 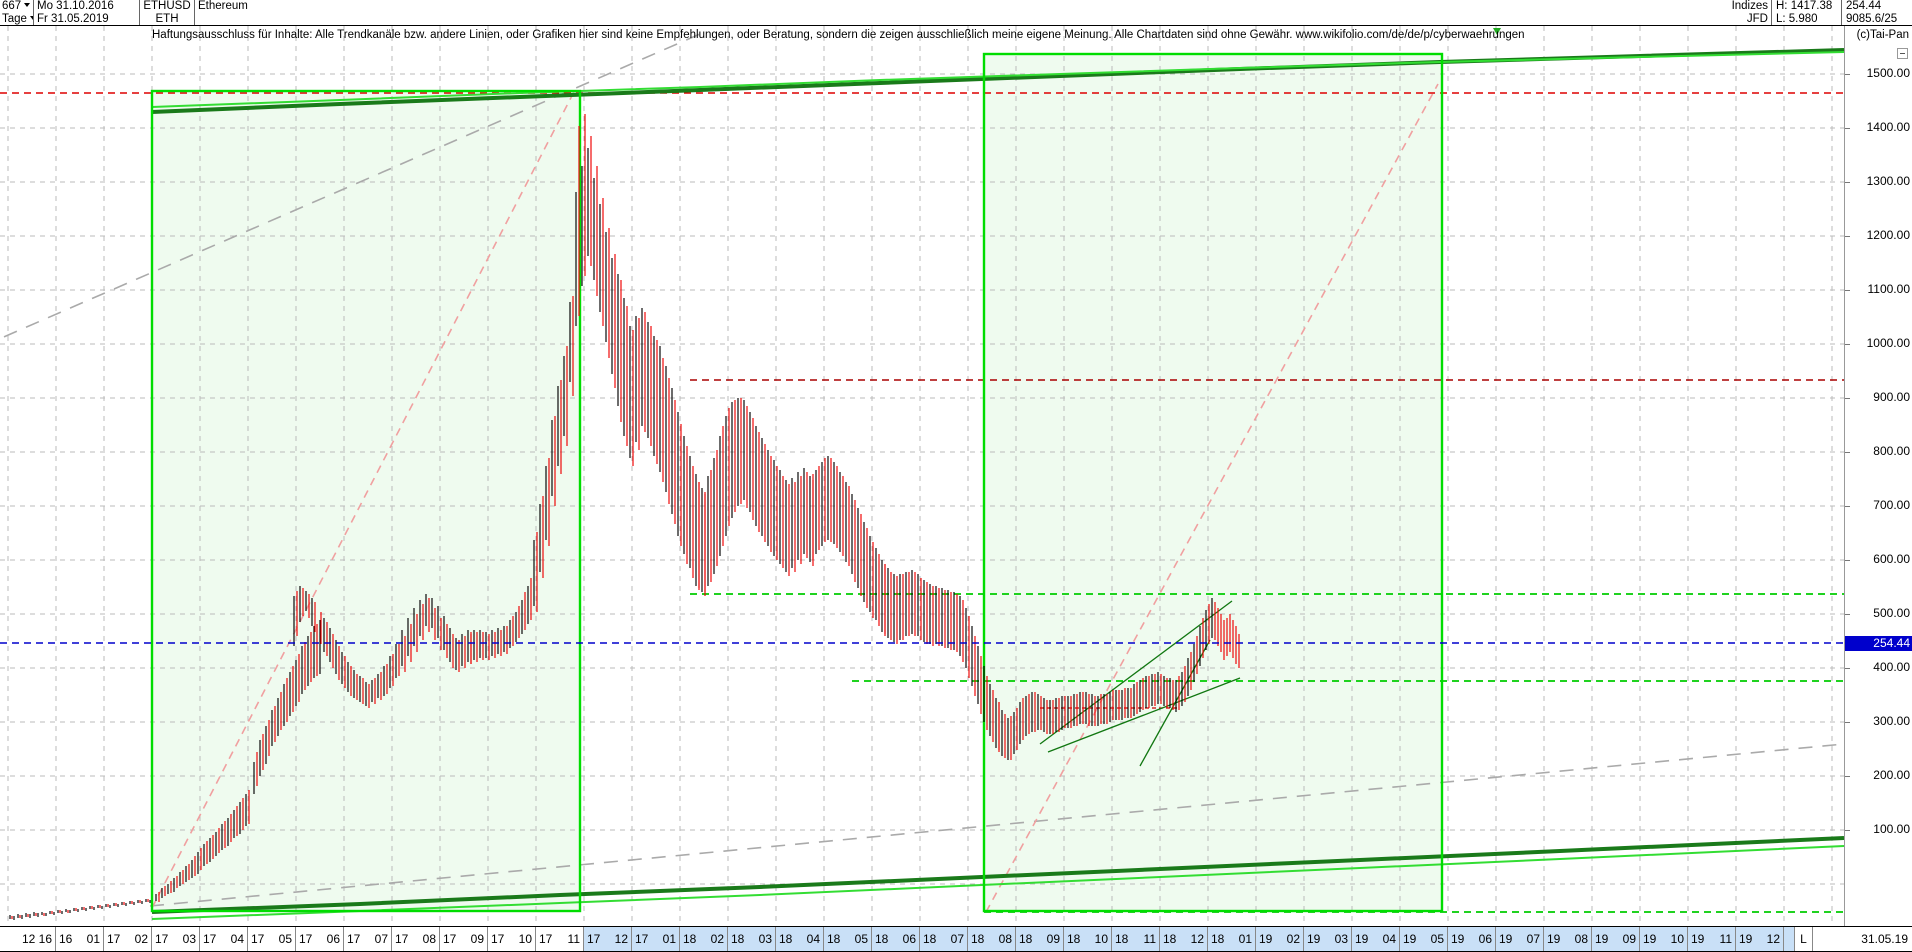 What do you see at coordinates (167, 6) in the screenshot?
I see `symbol-label: ETHUSD` at bounding box center [167, 6].